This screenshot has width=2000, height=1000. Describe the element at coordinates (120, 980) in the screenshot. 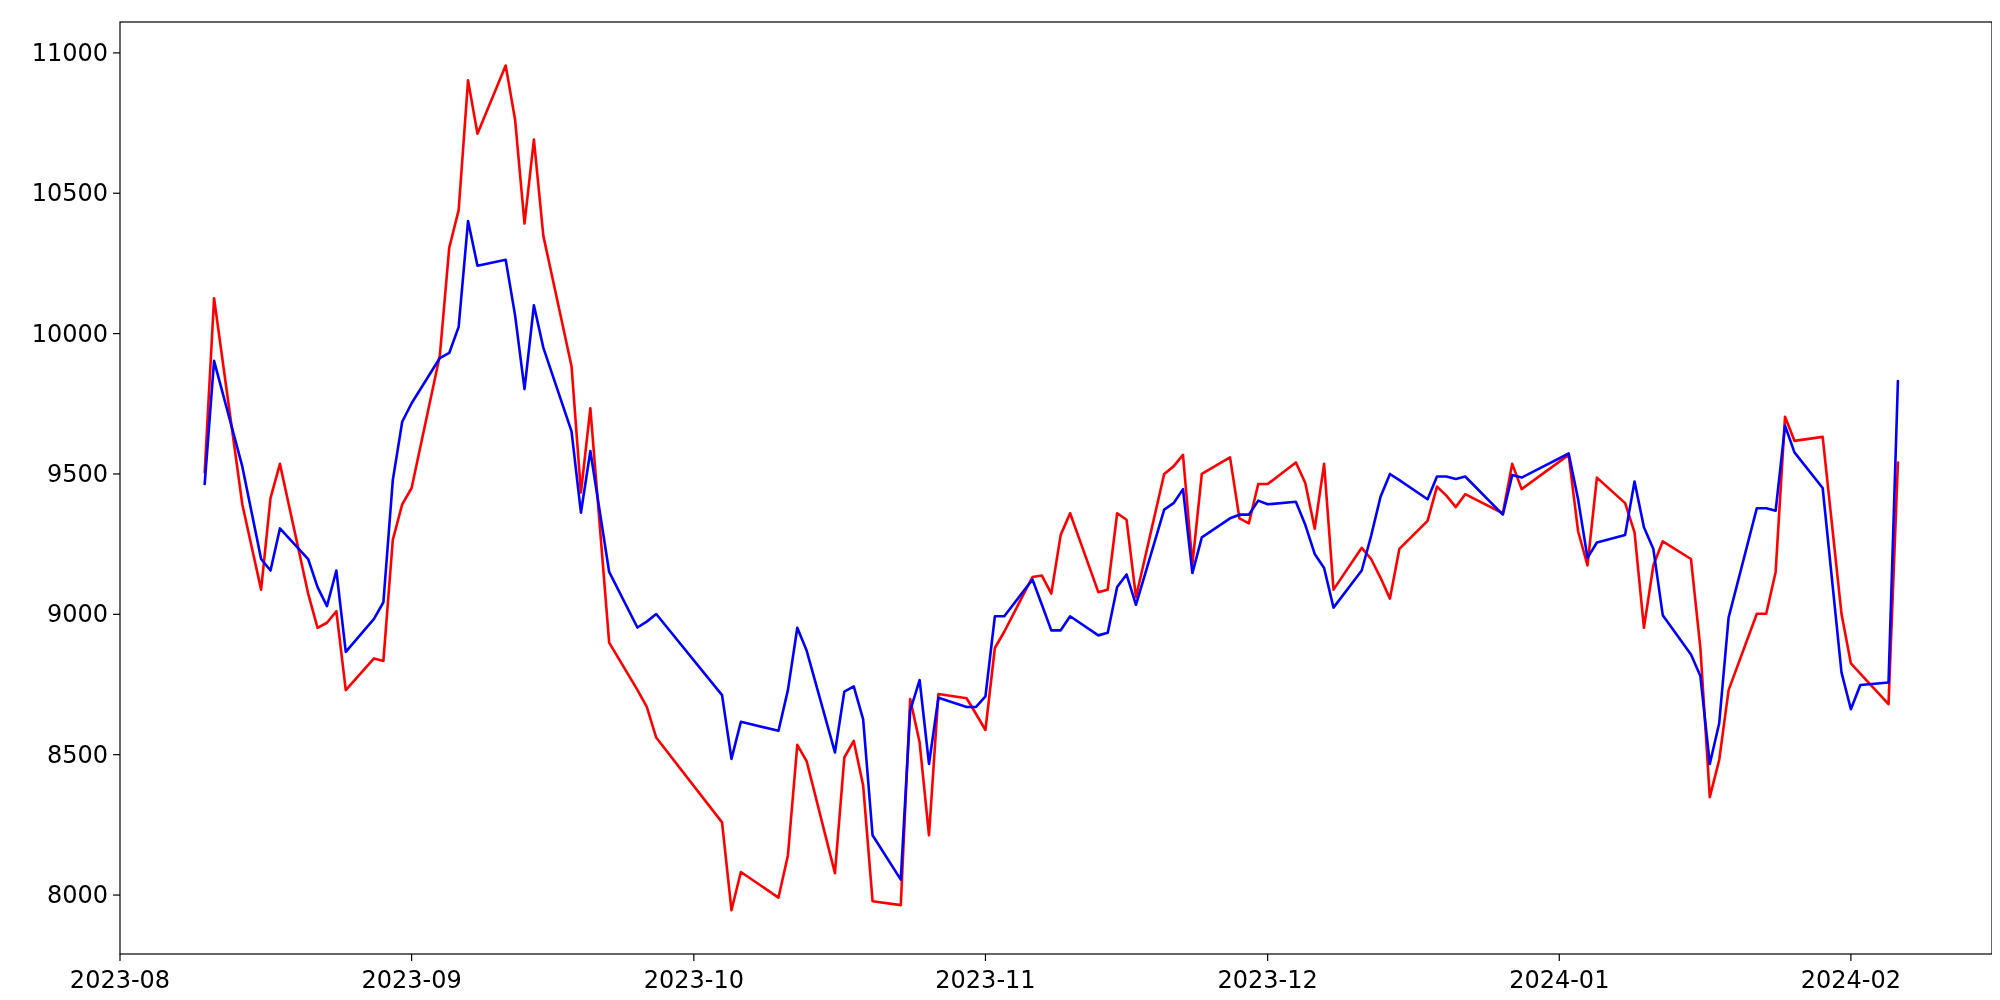

I see `x-tick-label: 2023-08` at that location.